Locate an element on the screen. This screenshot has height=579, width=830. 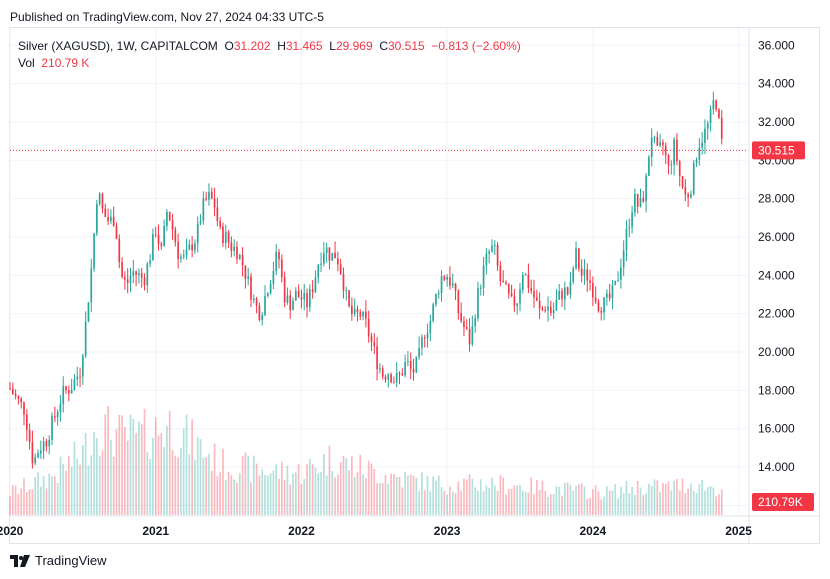
y-tick-label: 24.000 is located at coordinates (776, 275).